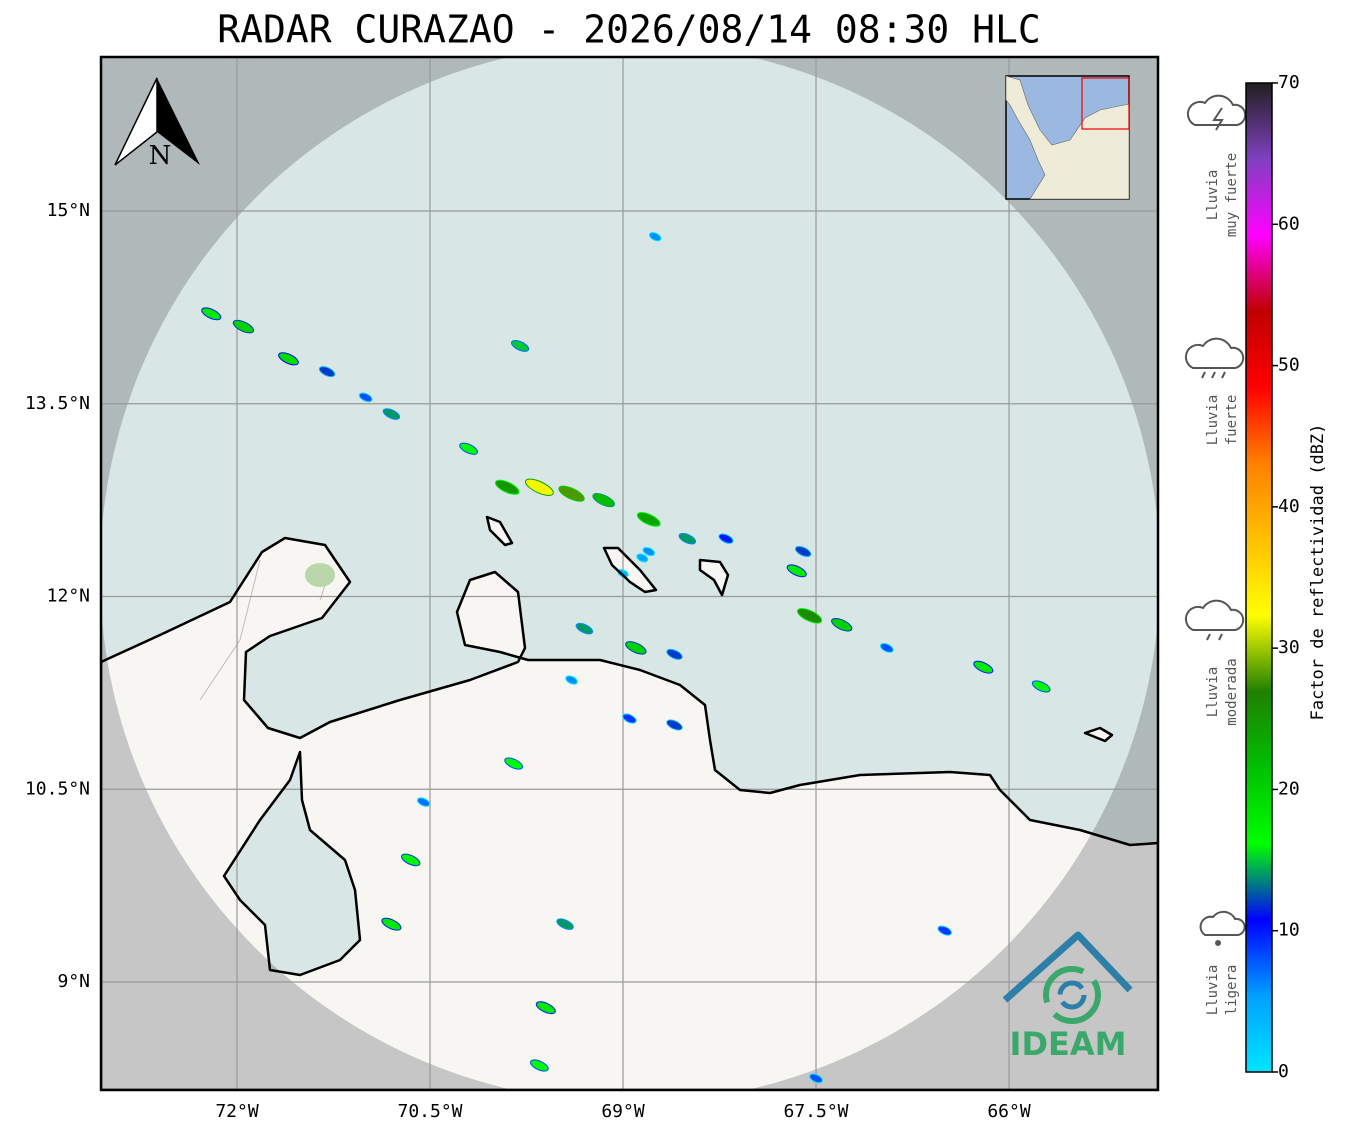  What do you see at coordinates (57, 788) in the screenshot?
I see `lat-tick-label: 10.5°N` at bounding box center [57, 788].